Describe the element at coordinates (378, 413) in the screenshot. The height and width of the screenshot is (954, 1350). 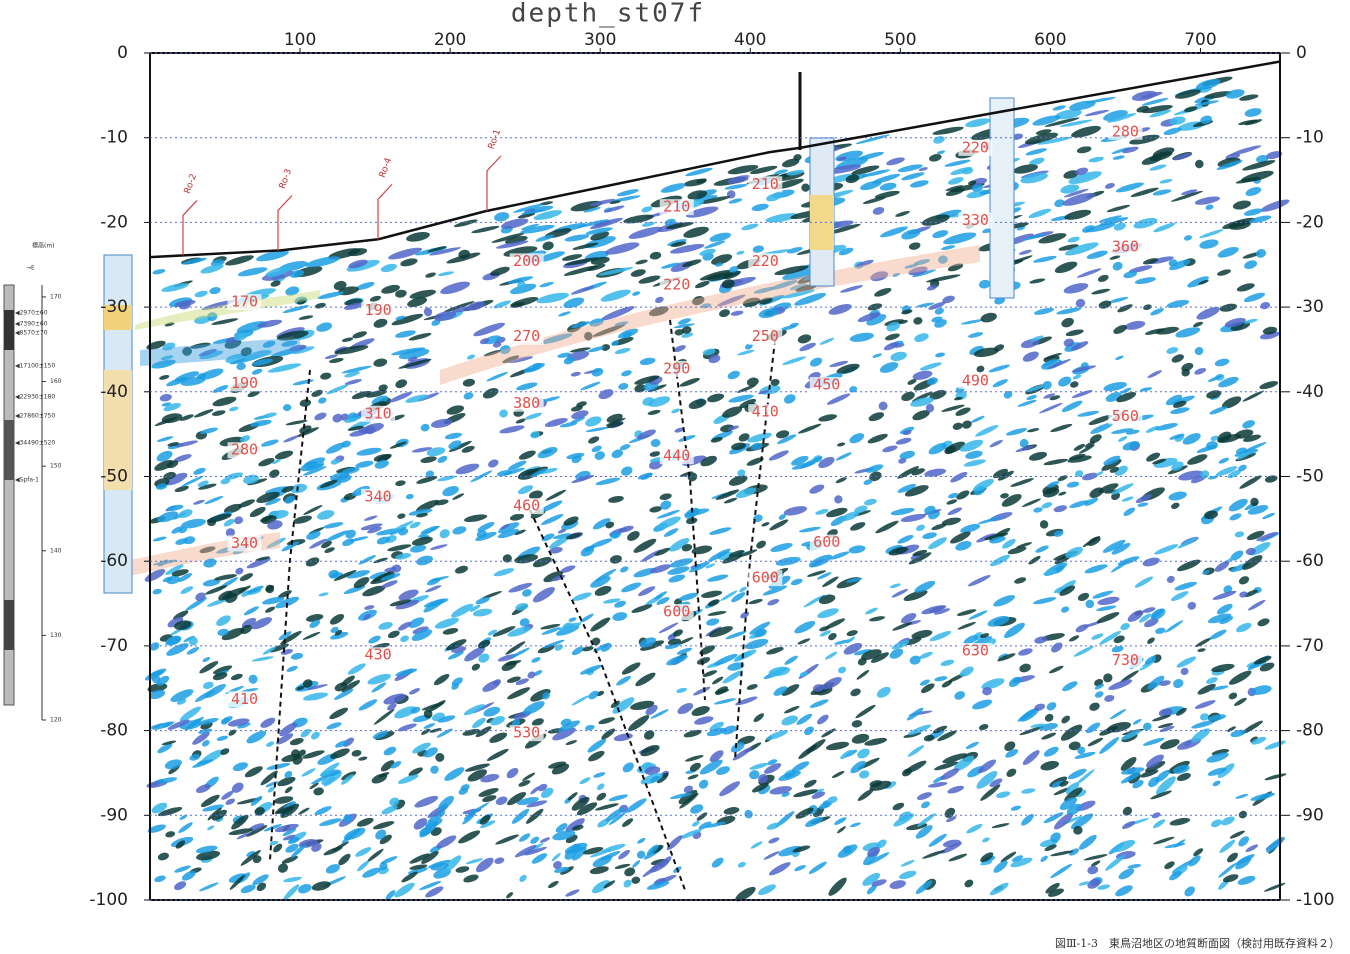
I see `velocity-label: 310` at that location.